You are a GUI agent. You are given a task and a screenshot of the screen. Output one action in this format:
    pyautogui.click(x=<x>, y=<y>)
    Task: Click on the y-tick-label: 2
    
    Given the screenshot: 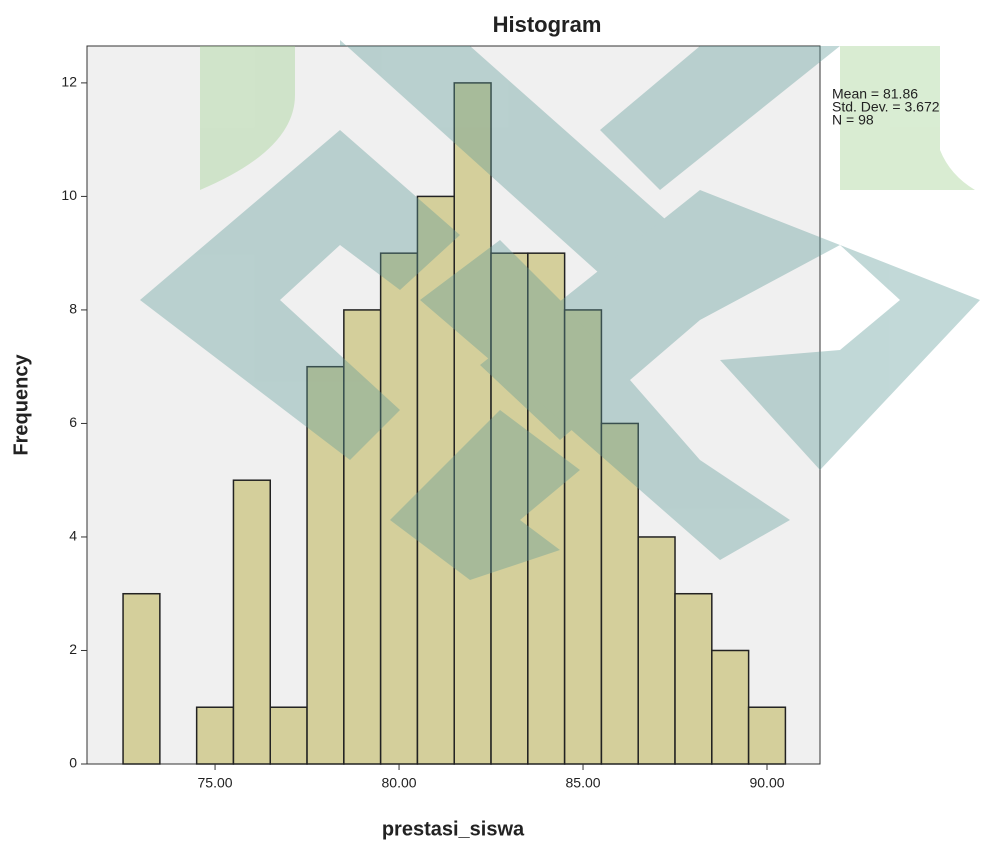 What is the action you would take?
    pyautogui.click(x=73, y=649)
    